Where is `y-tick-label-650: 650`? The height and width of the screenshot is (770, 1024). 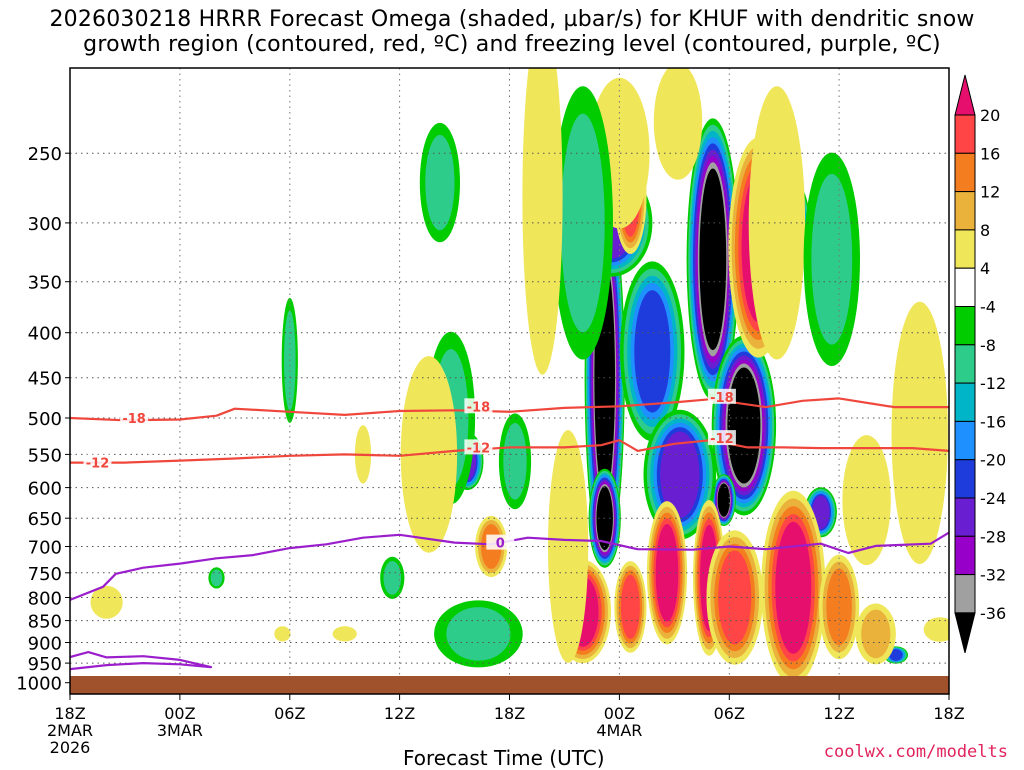 y-tick-label-650: 650 is located at coordinates (45, 519).